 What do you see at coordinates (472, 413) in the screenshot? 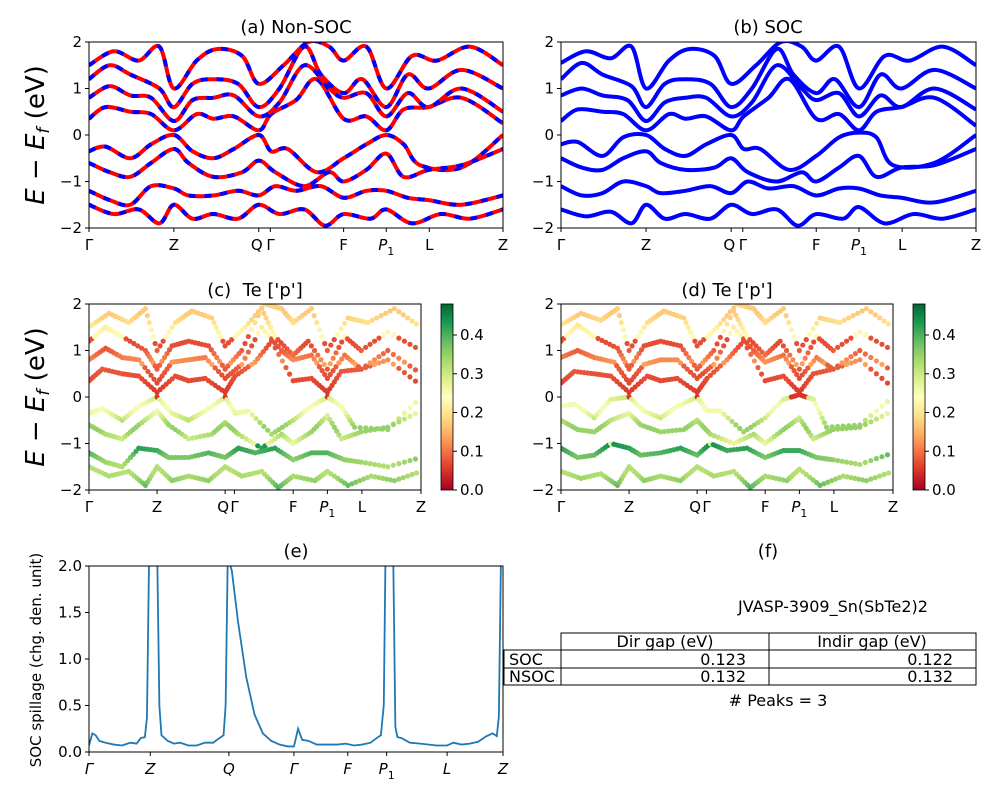
I see `colorbar-tick-label: 0.2` at bounding box center [472, 413].